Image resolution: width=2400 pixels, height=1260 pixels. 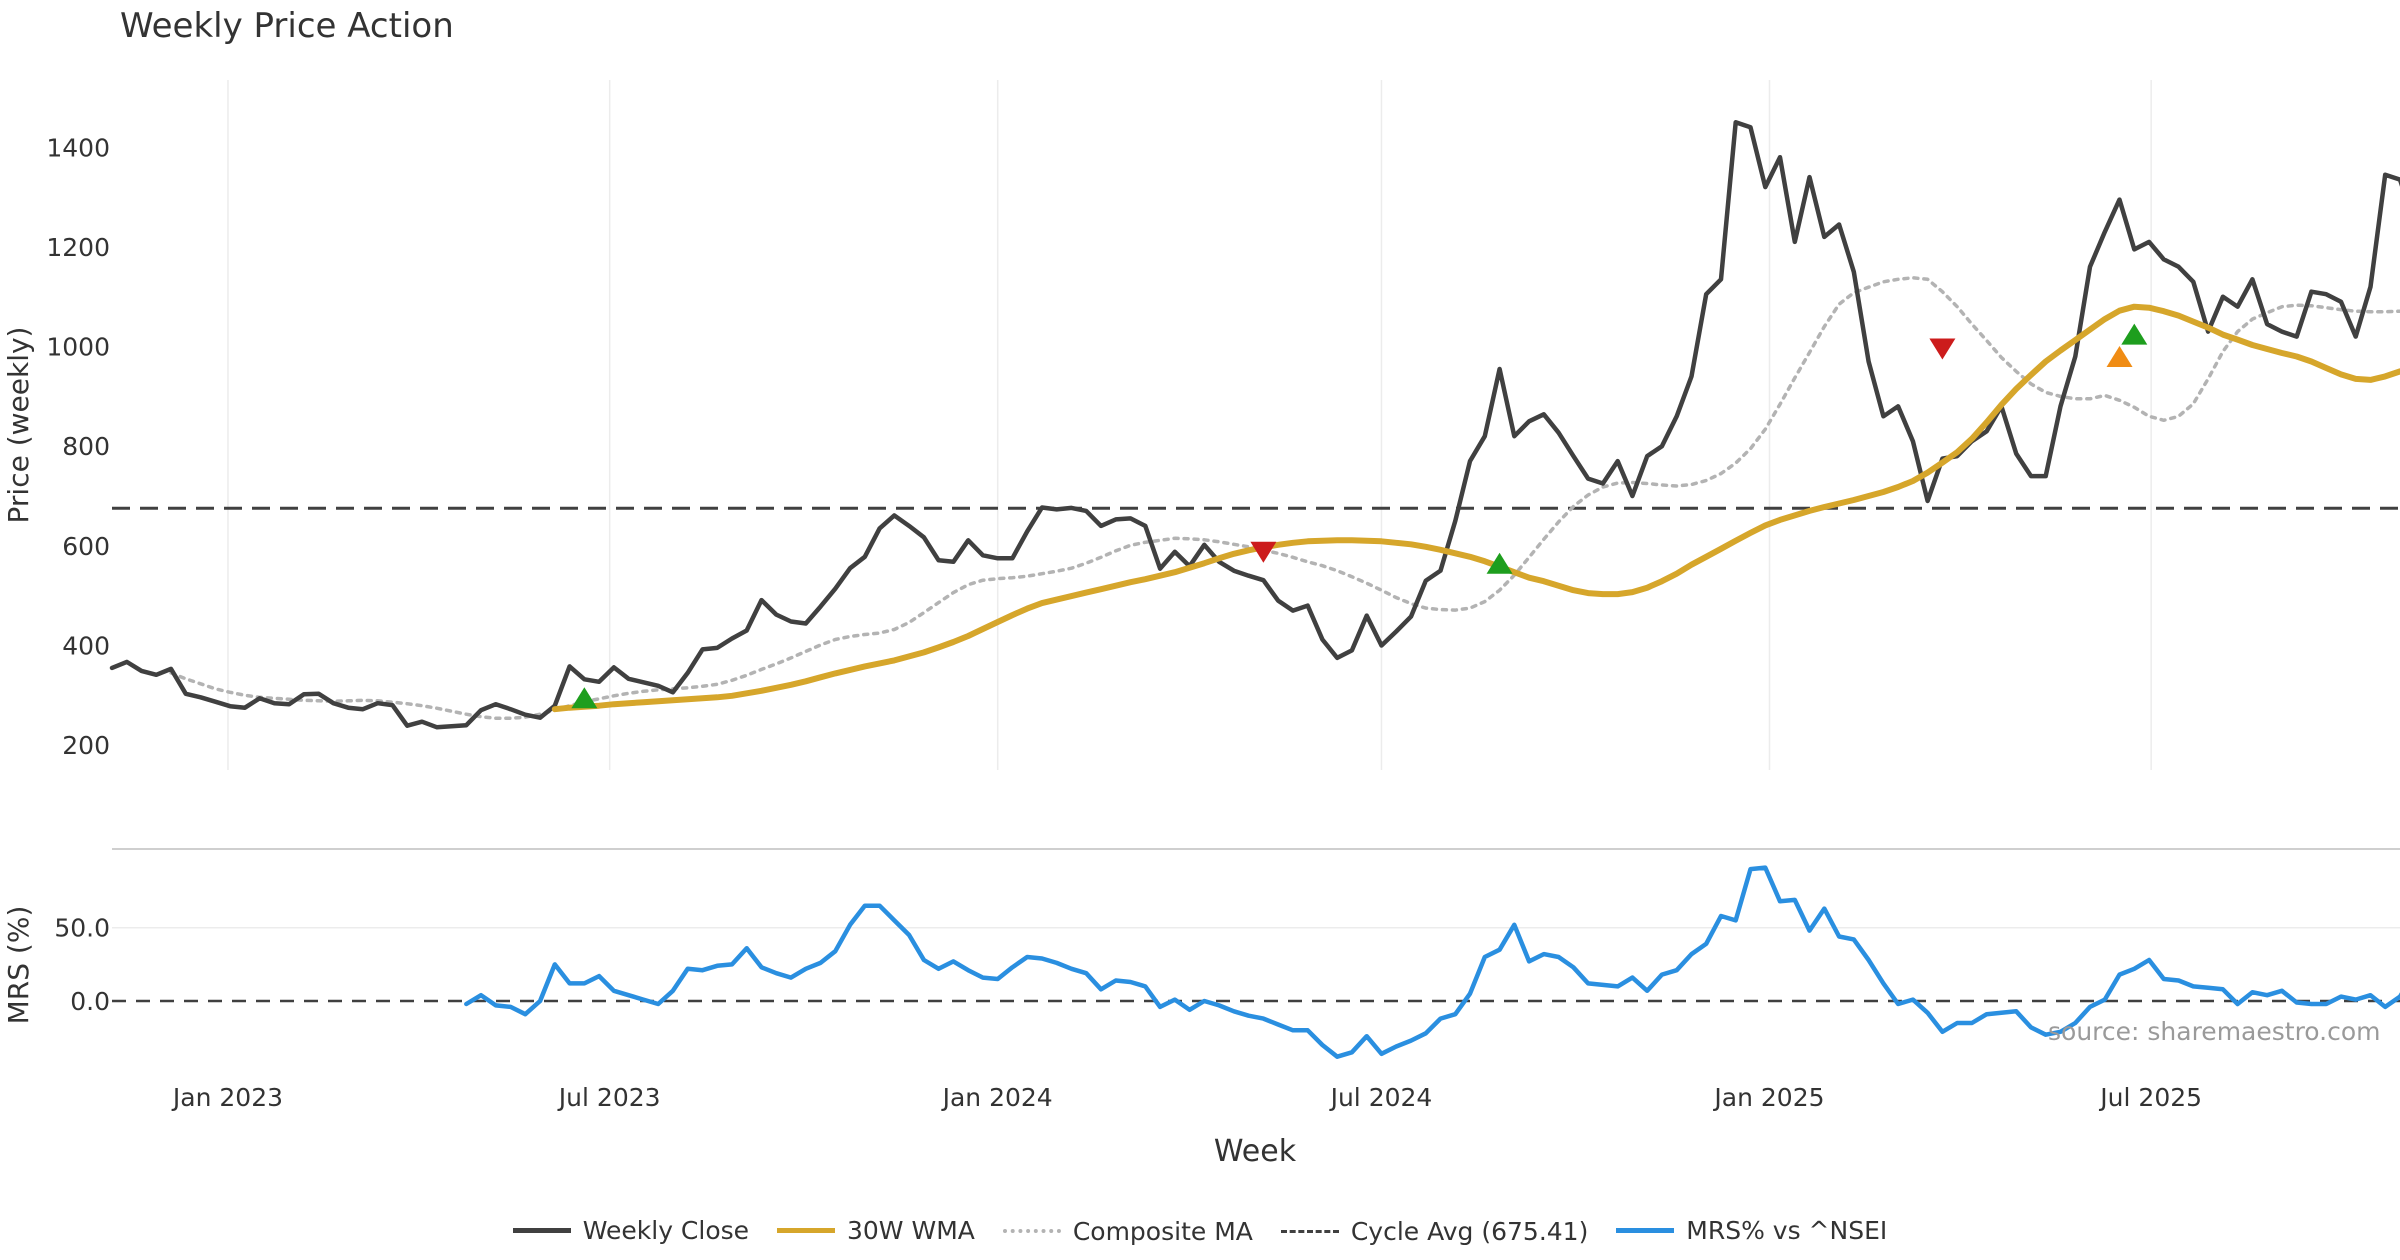 What do you see at coordinates (1381, 1097) in the screenshot?
I see `x-tick-label: Jul 2024` at bounding box center [1381, 1097].